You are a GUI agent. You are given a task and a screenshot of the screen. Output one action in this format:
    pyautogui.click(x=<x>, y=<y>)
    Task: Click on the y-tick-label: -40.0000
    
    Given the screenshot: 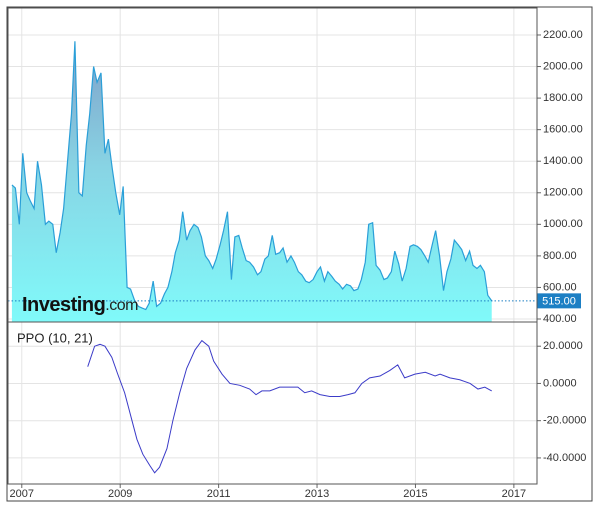 What is the action you would take?
    pyautogui.click(x=564, y=458)
    